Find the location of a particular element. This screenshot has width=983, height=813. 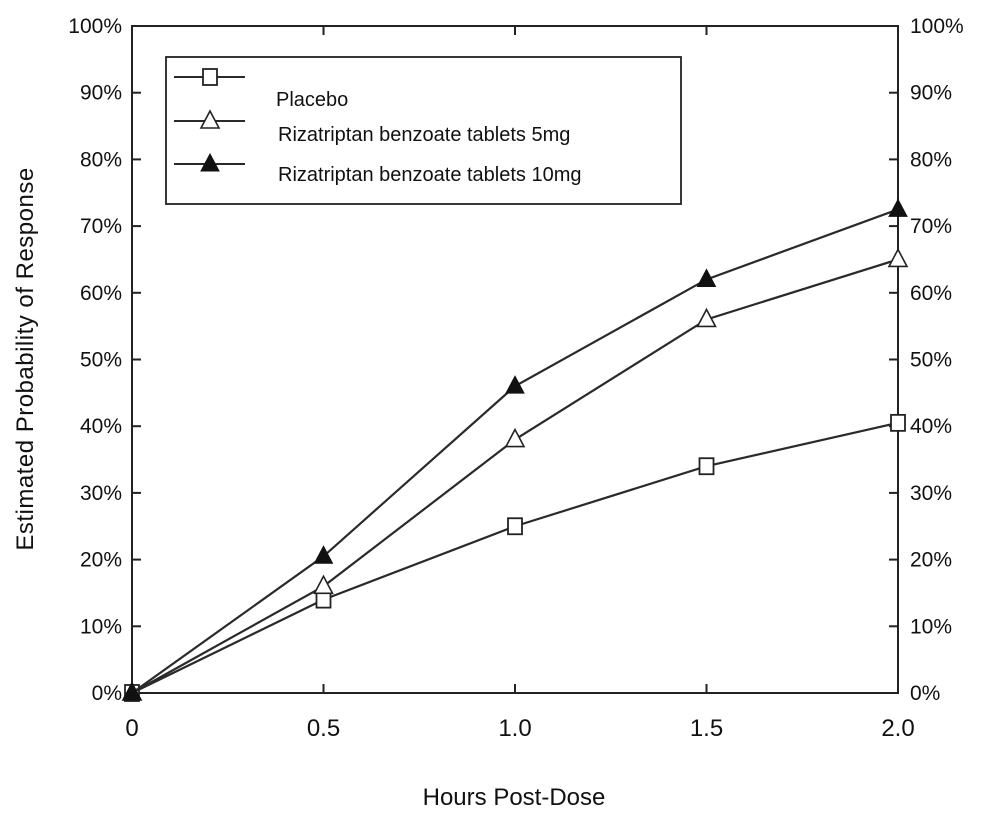

x-tick-label: 0 is located at coordinates (131, 728).